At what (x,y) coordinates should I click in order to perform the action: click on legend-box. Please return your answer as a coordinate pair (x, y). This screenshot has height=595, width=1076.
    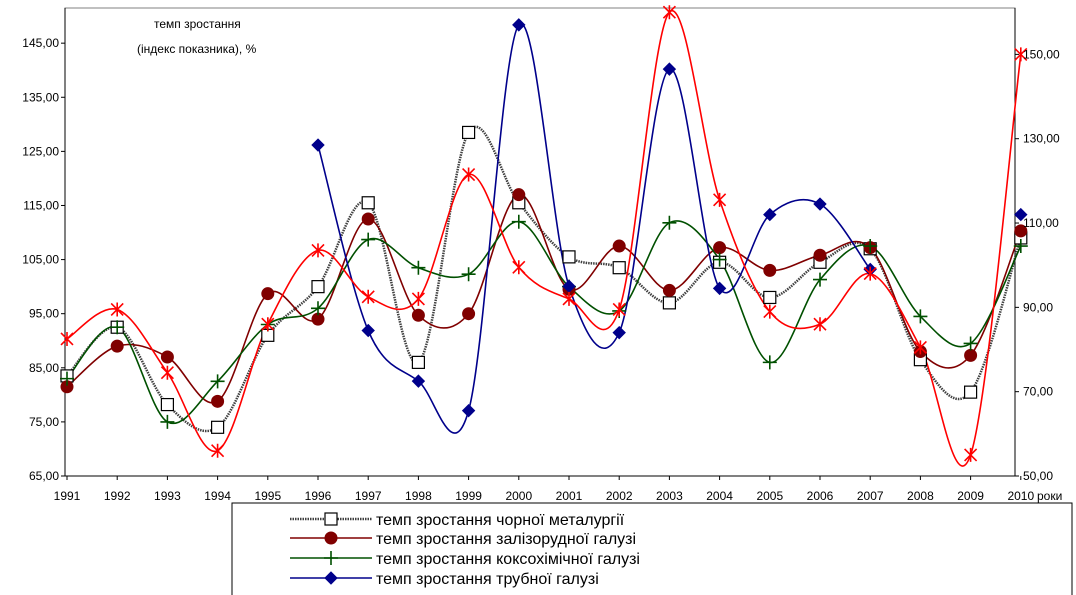
    Looking at the image, I should click on (652, 548).